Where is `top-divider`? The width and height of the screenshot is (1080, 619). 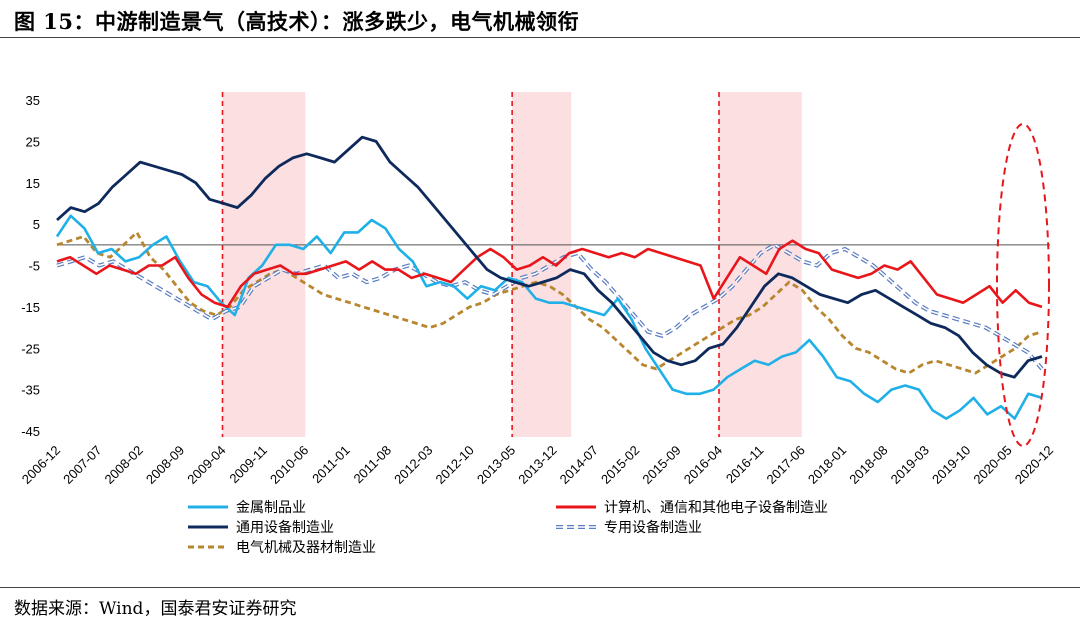 top-divider is located at coordinates (540, 37).